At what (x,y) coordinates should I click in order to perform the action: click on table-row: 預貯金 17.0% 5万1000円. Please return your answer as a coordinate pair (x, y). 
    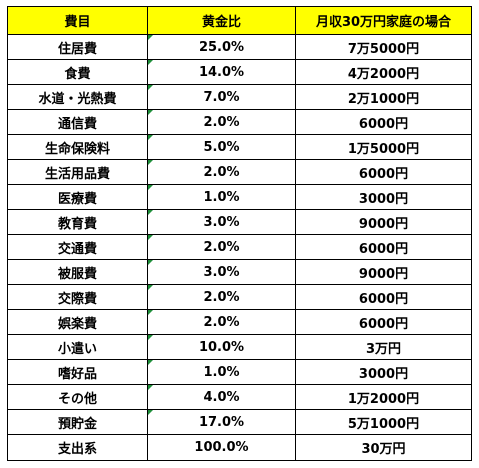
    Looking at the image, I should click on (239, 422).